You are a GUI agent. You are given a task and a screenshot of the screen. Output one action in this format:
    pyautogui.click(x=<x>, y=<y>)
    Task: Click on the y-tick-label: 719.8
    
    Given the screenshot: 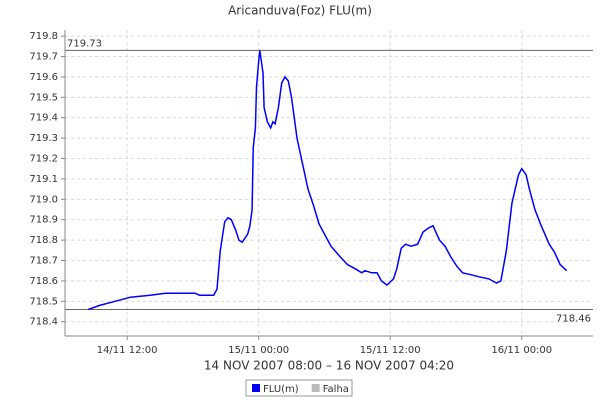 What is the action you would take?
    pyautogui.click(x=43, y=36)
    